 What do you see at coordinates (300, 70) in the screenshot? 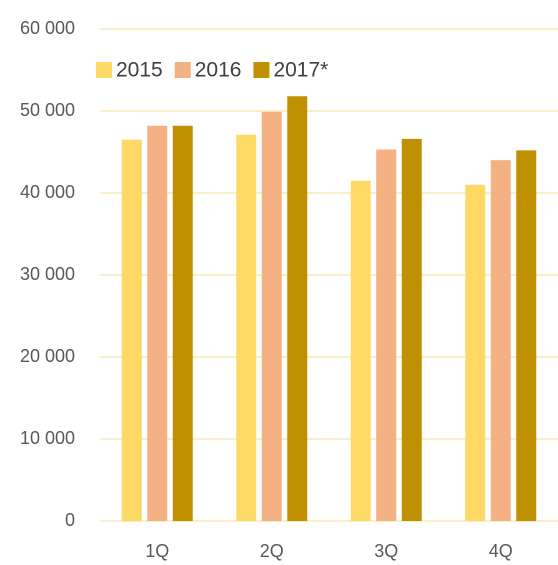
I see `legend-label: 2017*` at bounding box center [300, 70].